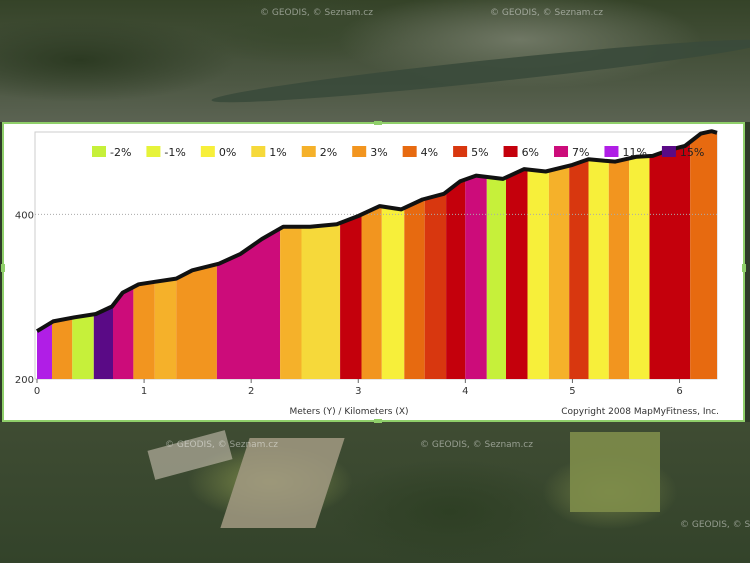  What do you see at coordinates (615, 472) in the screenshot?
I see `map-field` at bounding box center [615, 472].